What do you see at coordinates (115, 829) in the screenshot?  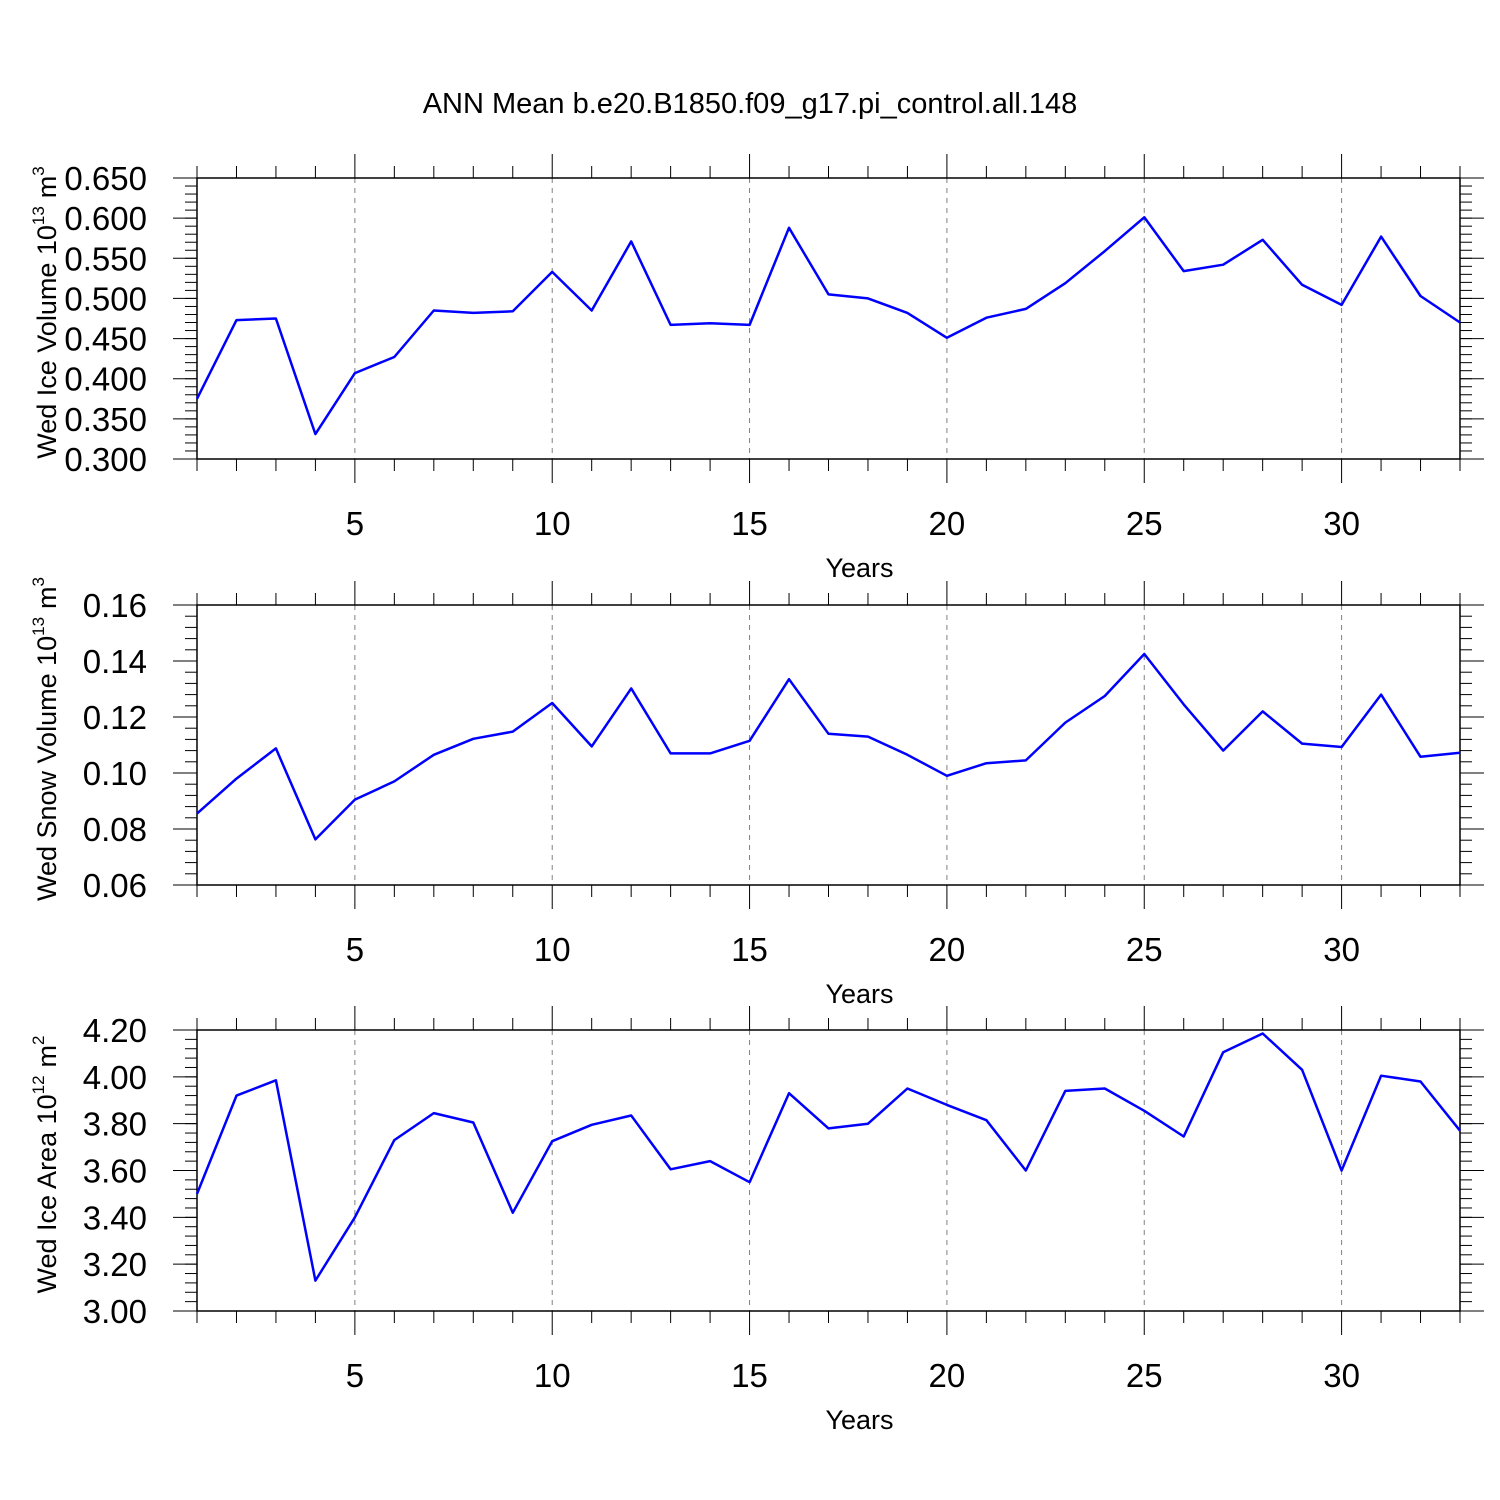 I see `y-tick-label: 0.08` at bounding box center [115, 829].